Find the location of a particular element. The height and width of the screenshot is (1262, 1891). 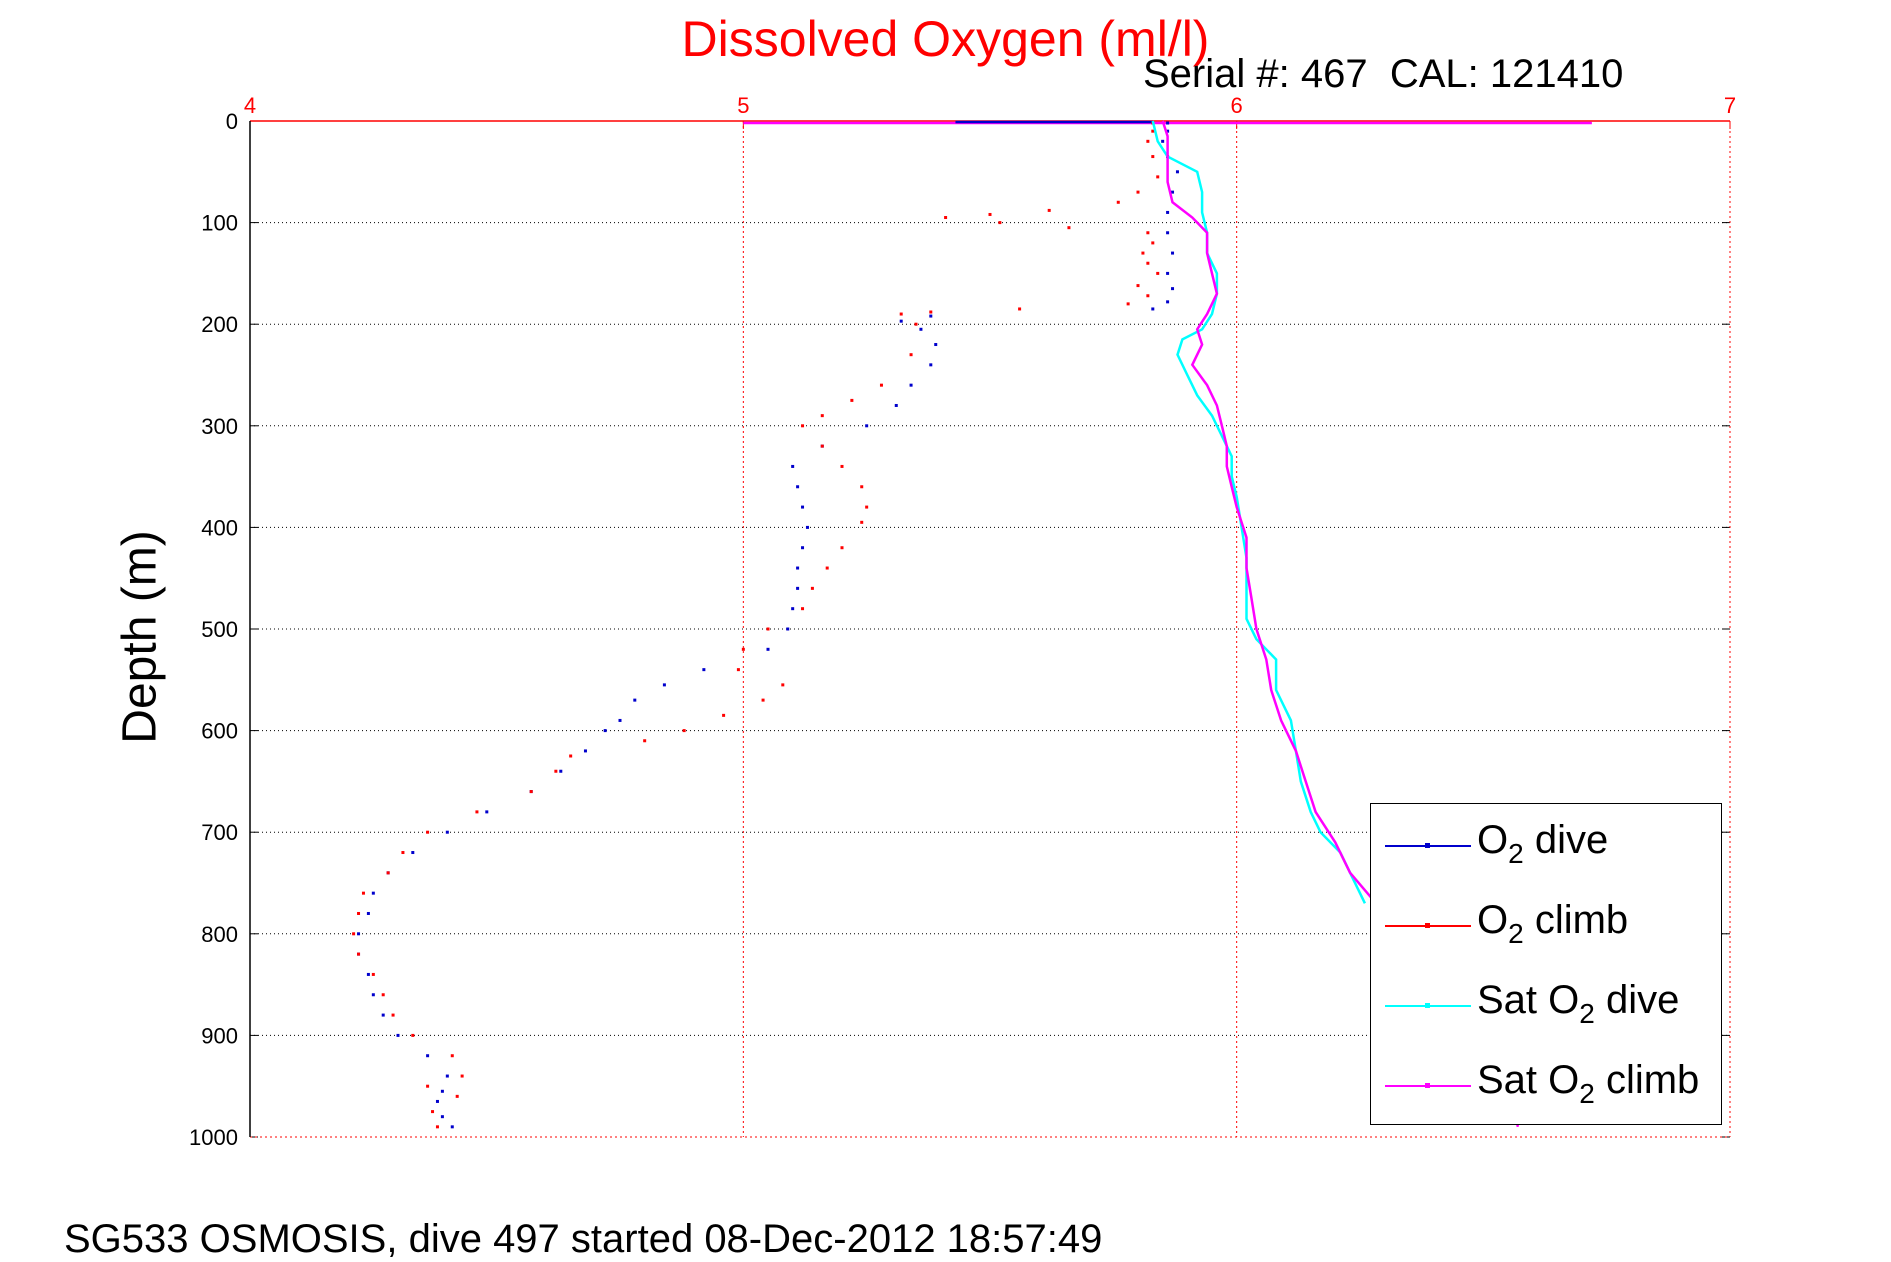

y-tick-label: 400 is located at coordinates (219, 527).